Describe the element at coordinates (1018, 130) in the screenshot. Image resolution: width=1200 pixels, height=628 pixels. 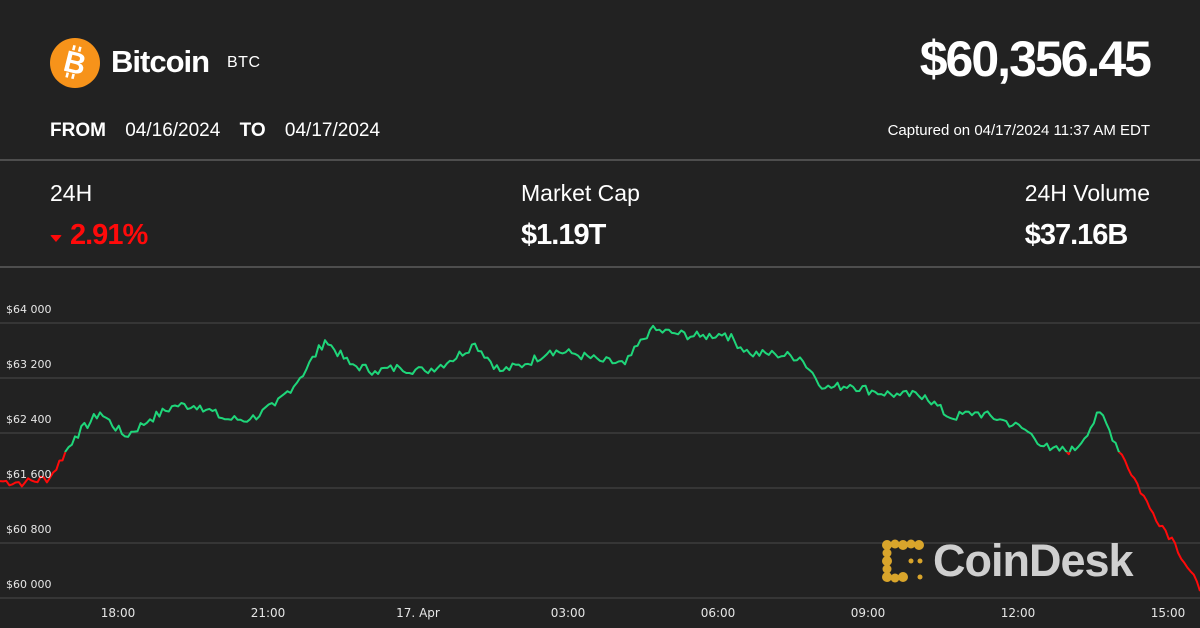
I see `captured-timestamp: Captured on 04/17/2024 11:37 AM EDT` at that location.